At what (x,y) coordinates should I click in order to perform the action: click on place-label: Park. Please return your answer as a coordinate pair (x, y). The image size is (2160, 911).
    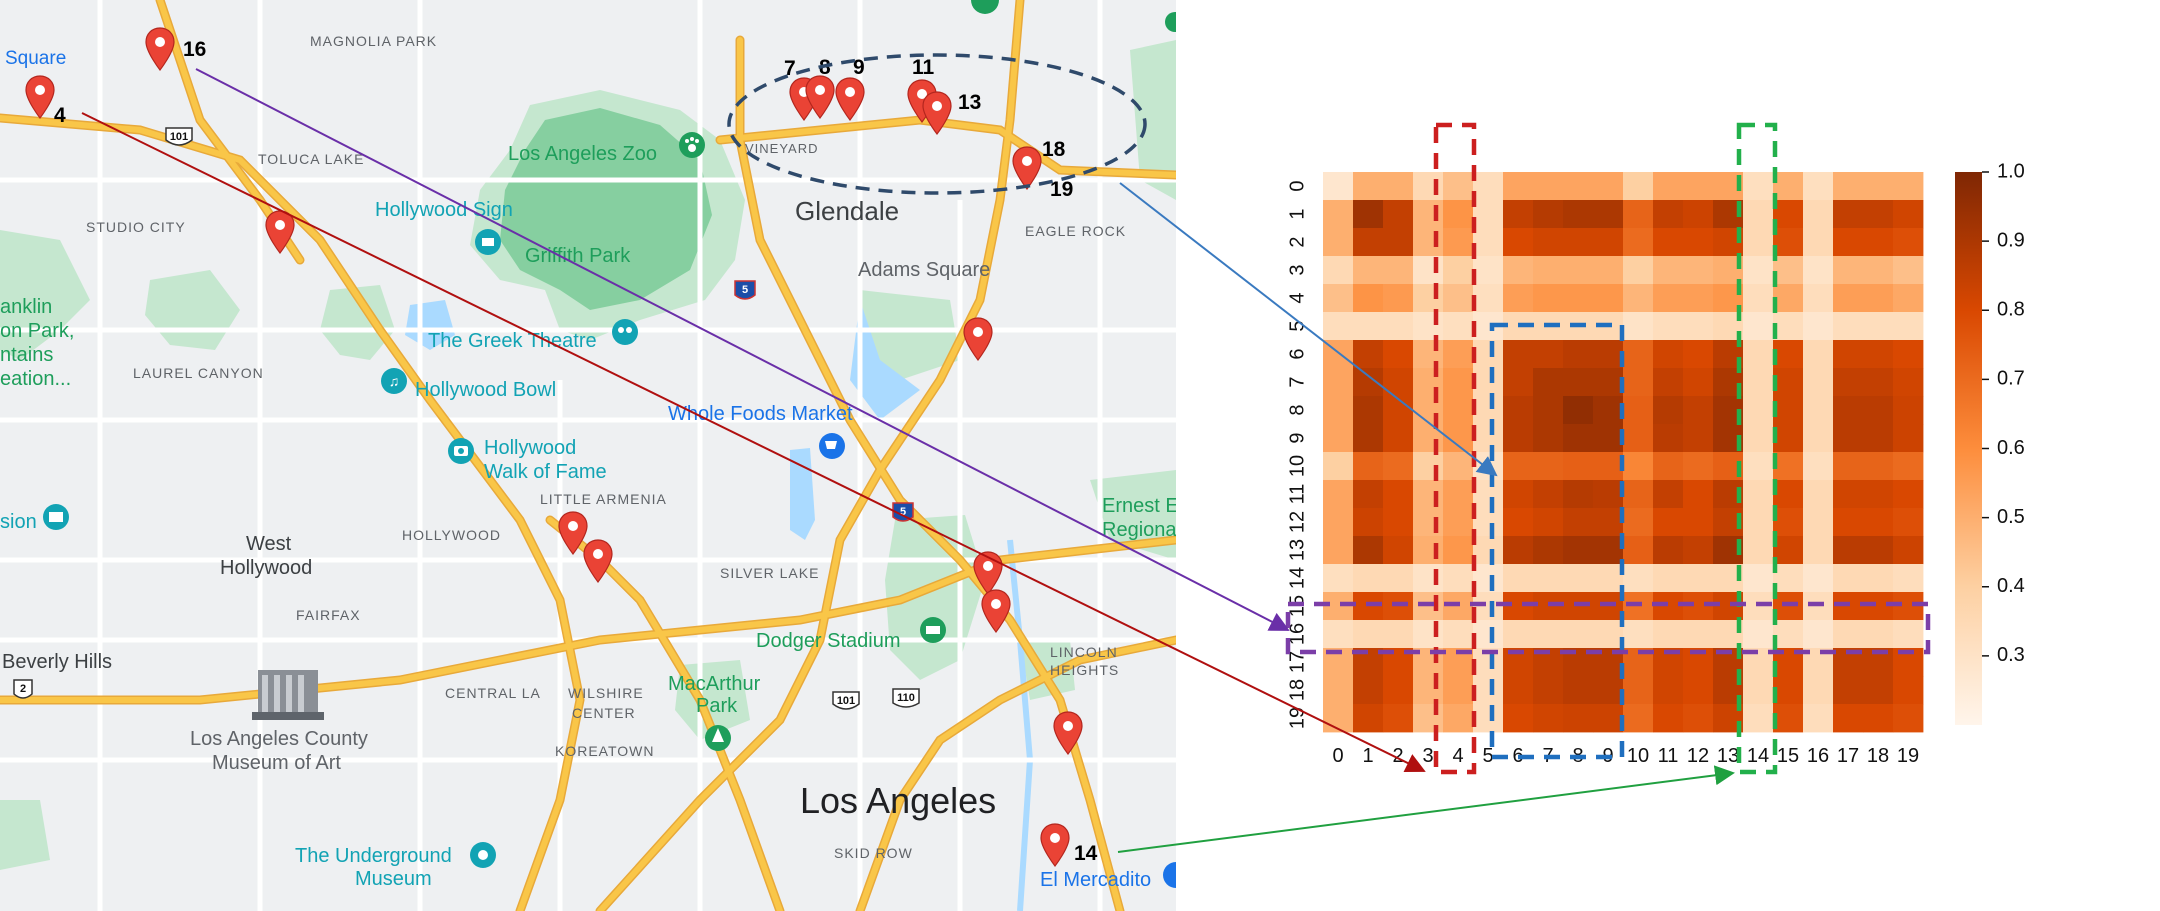
    Looking at the image, I should click on (717, 706).